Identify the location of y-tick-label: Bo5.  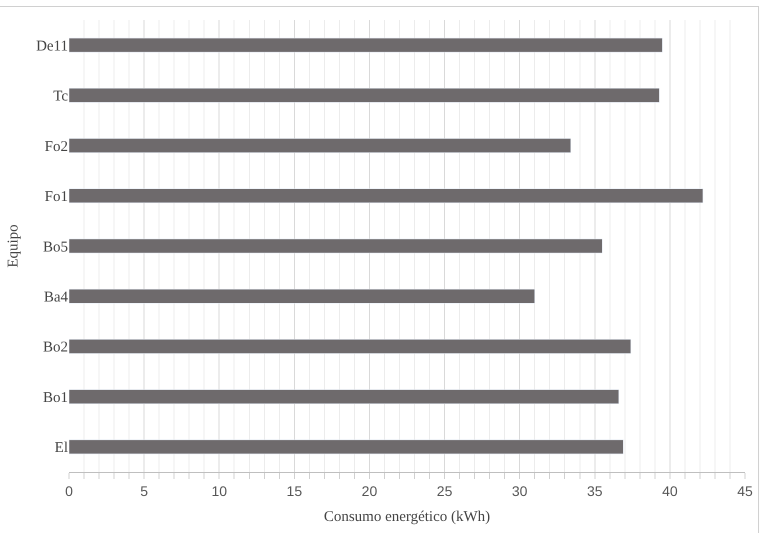
(55, 247).